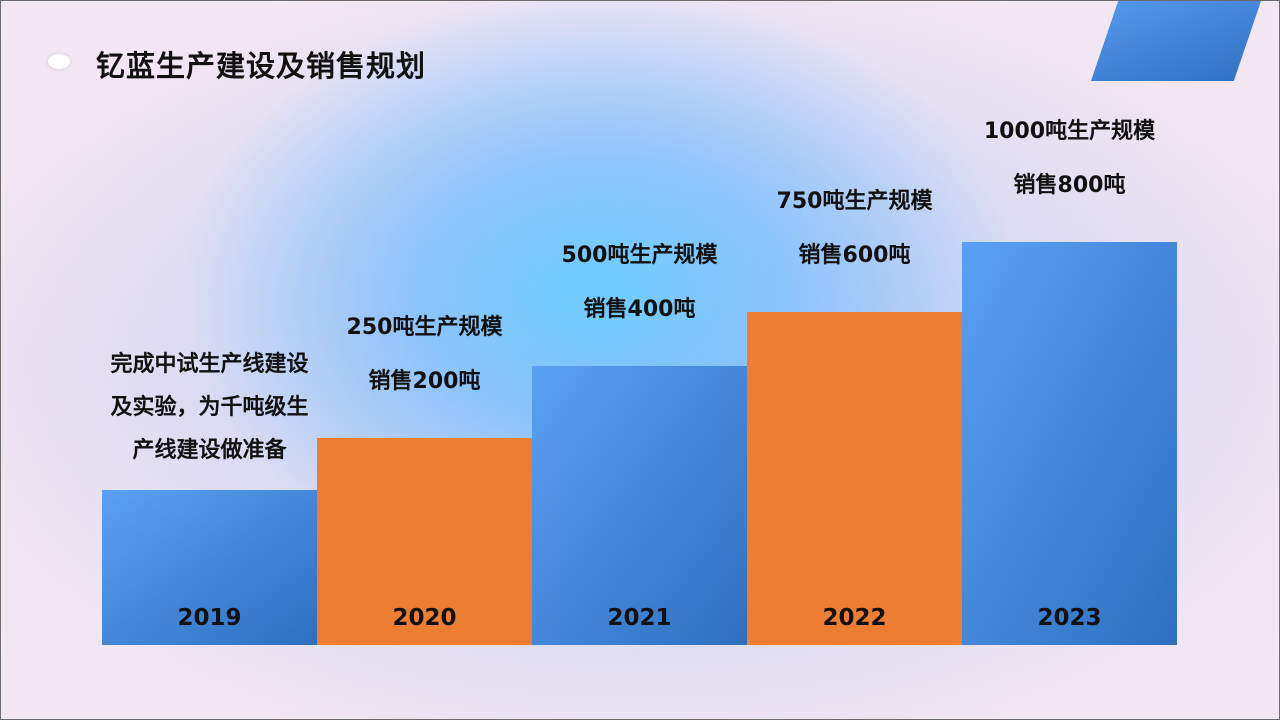  Describe the element at coordinates (1176, 41) in the screenshot. I see `corner-parallelogram-decoration` at that location.